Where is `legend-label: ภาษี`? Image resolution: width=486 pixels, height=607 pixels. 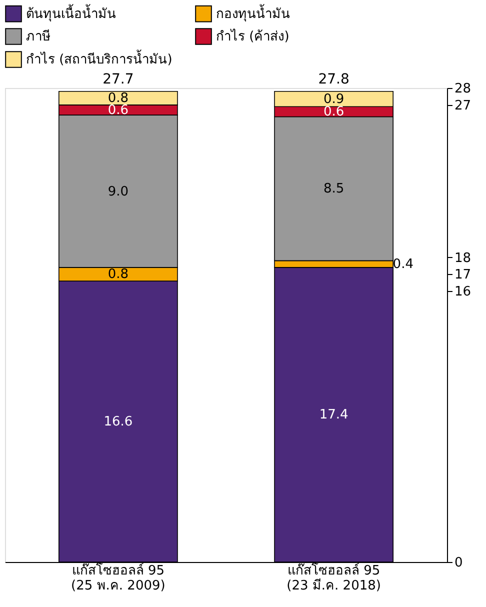
legend-label: ภาษี is located at coordinates (38, 36).